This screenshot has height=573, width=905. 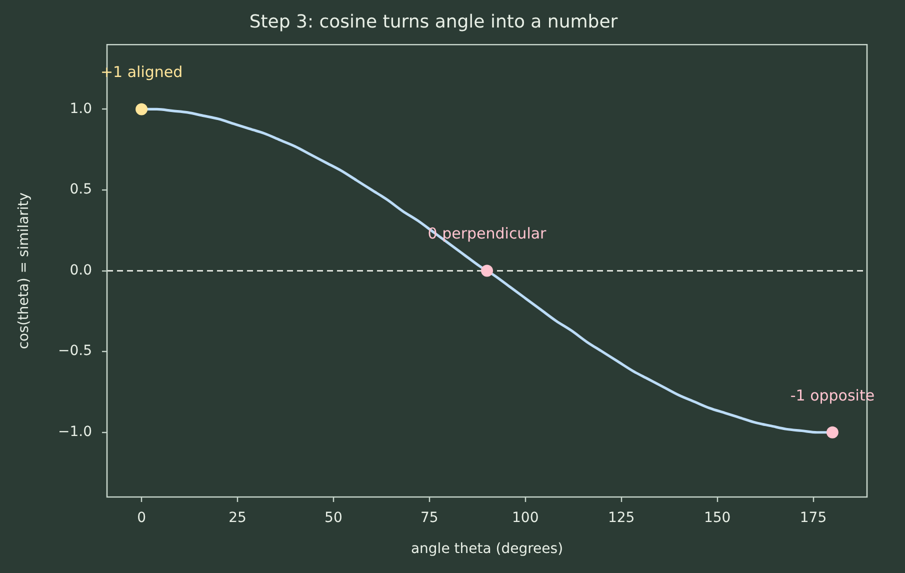 What do you see at coordinates (429, 518) in the screenshot?
I see `x-tick-label: 75` at bounding box center [429, 518].